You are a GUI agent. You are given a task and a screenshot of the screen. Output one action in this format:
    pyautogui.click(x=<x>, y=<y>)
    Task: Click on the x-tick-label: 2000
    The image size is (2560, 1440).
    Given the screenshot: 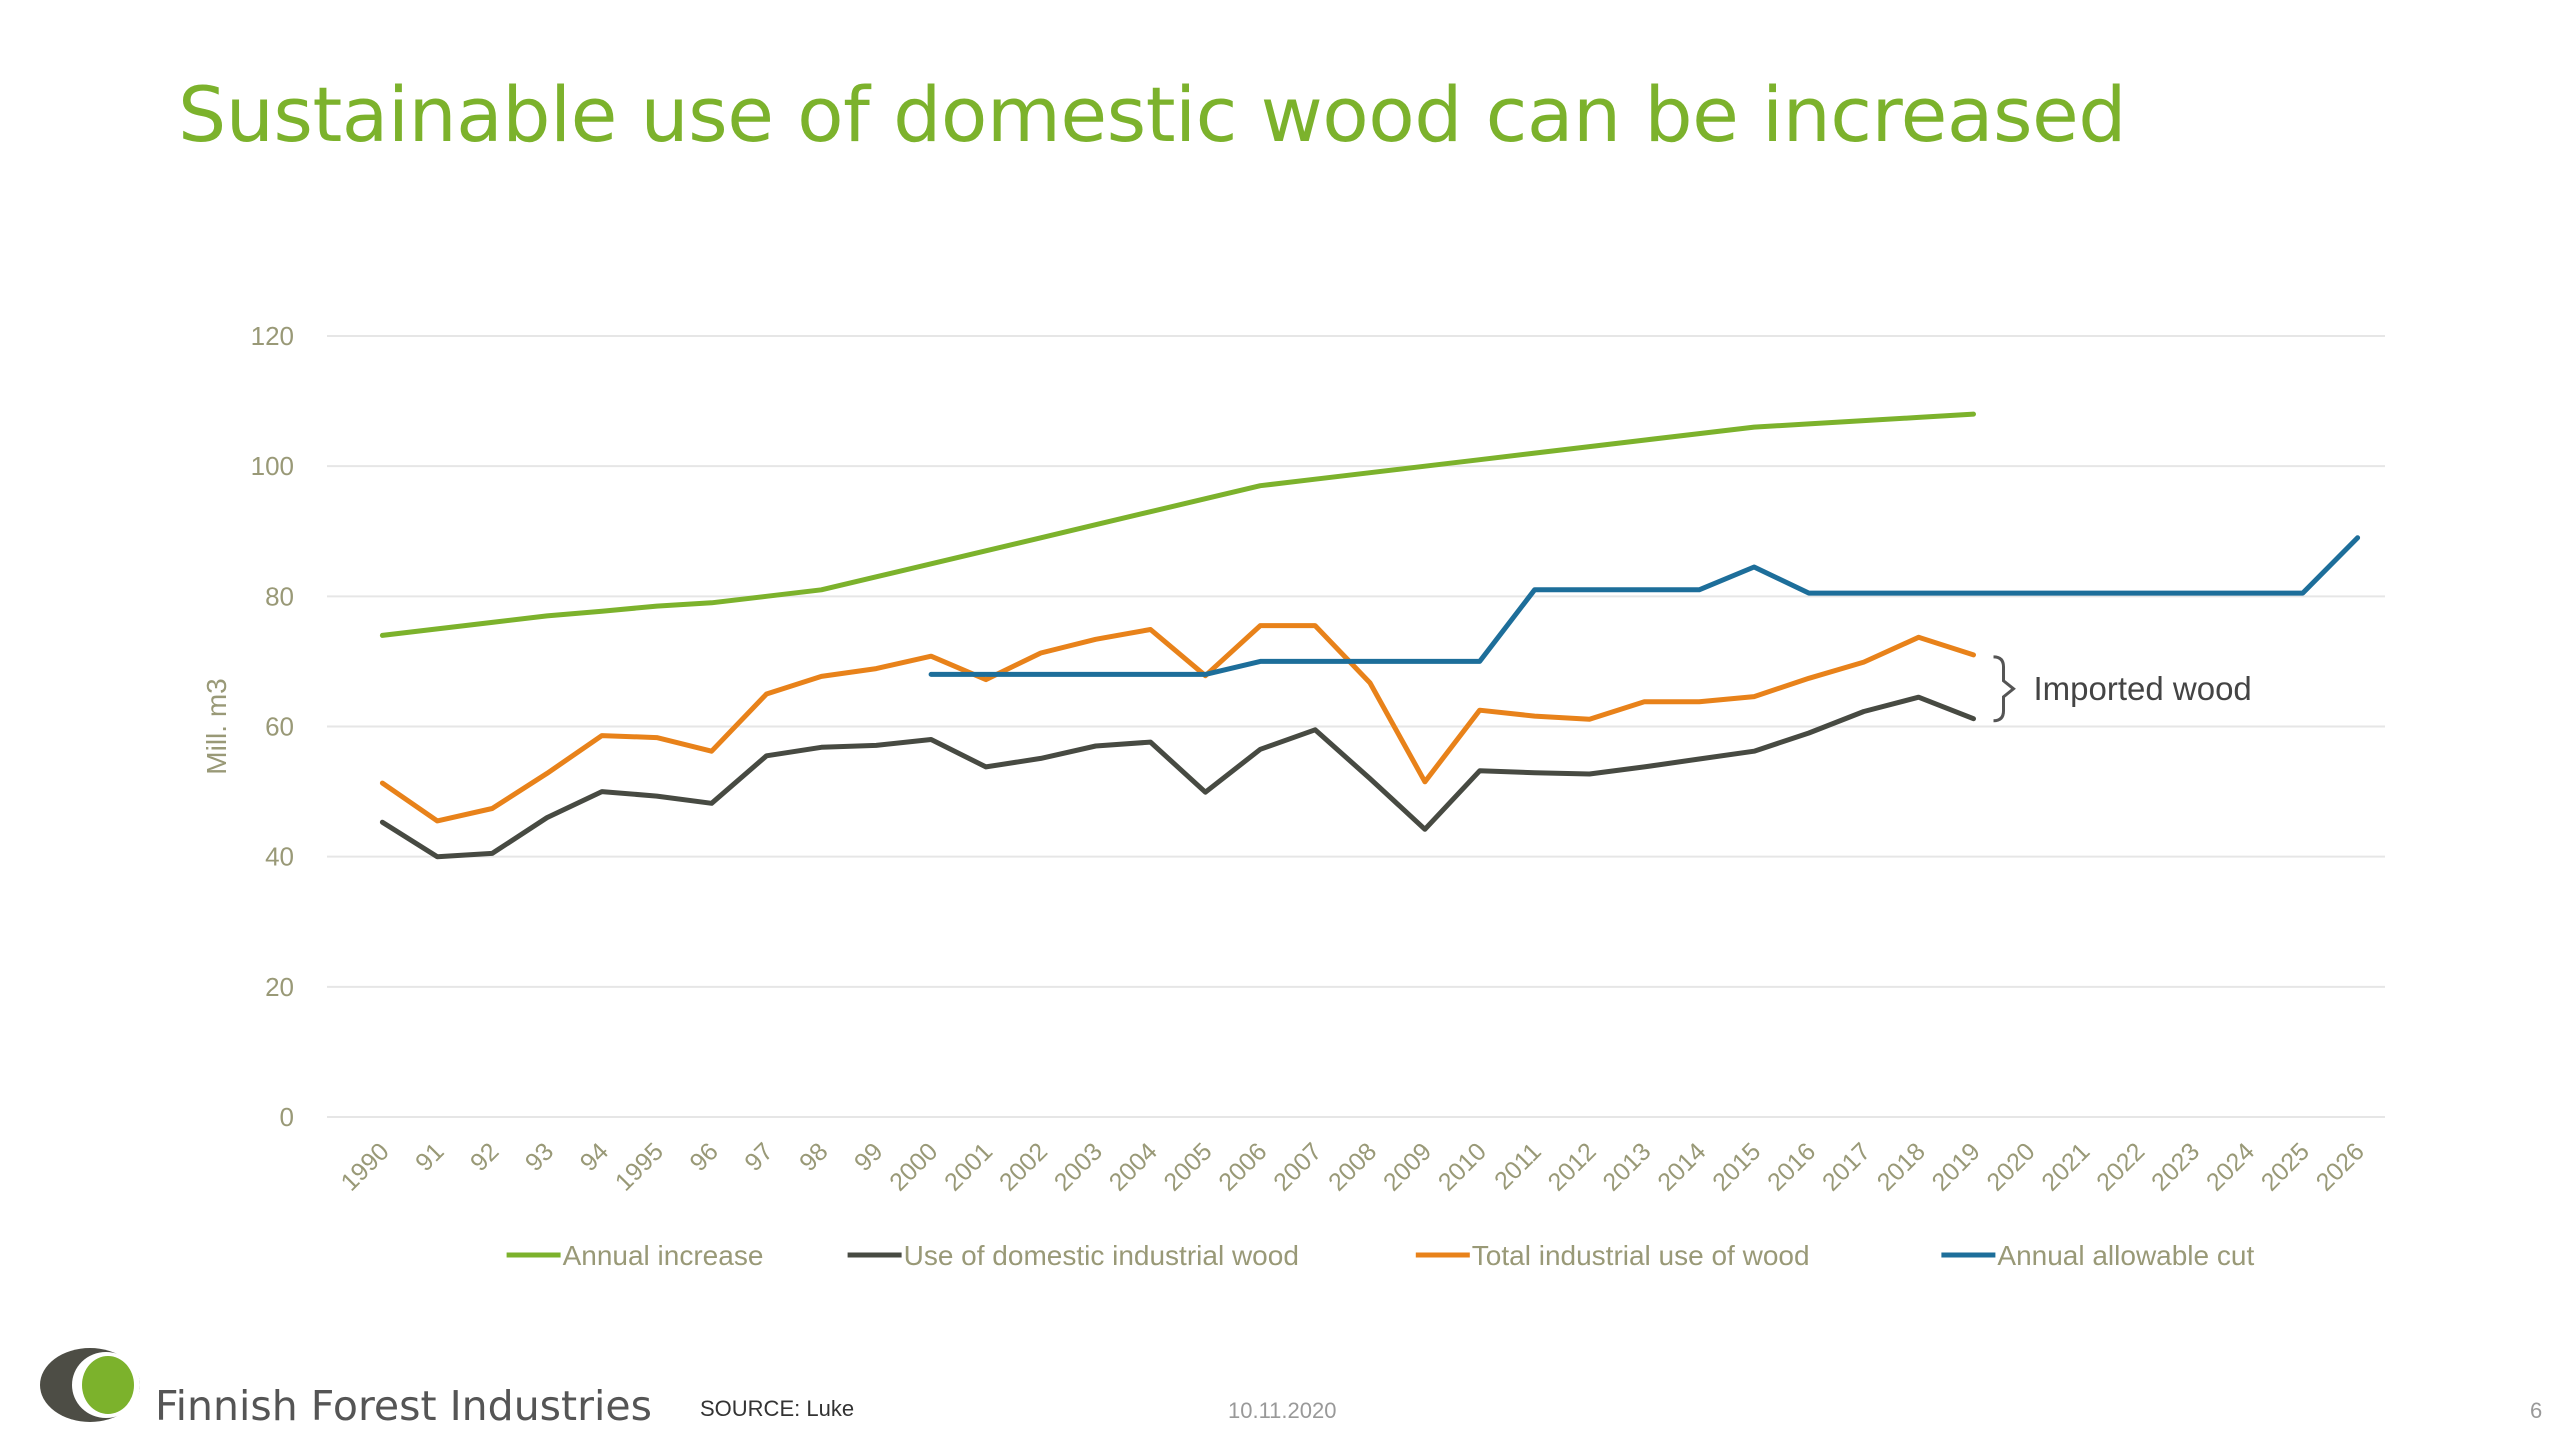 What is the action you would take?
    pyautogui.click(x=913, y=1166)
    